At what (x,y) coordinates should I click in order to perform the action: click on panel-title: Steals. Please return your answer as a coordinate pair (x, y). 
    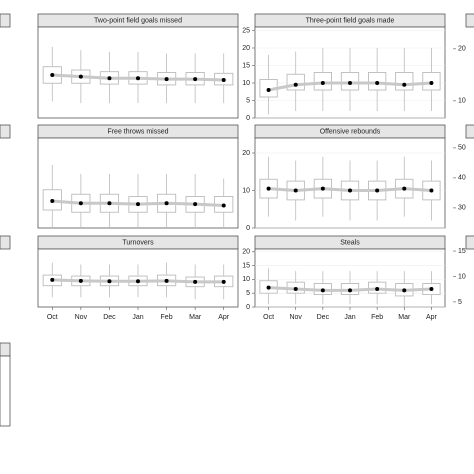
    Looking at the image, I should click on (350, 242).